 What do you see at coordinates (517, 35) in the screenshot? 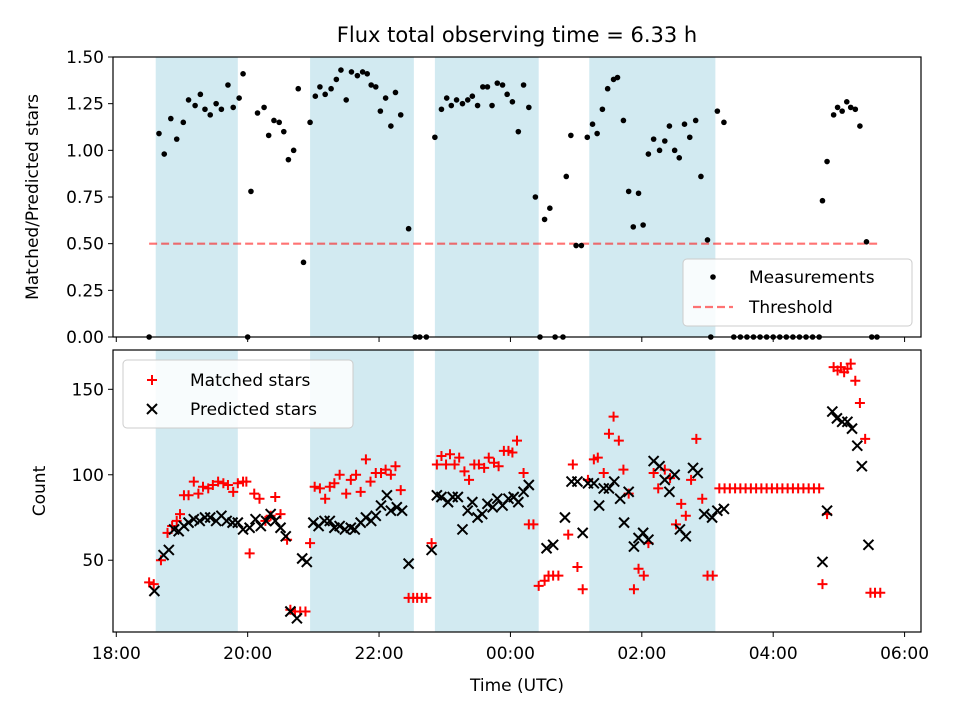
I see `chart-title: Flux total observing time = 6.33 h` at bounding box center [517, 35].